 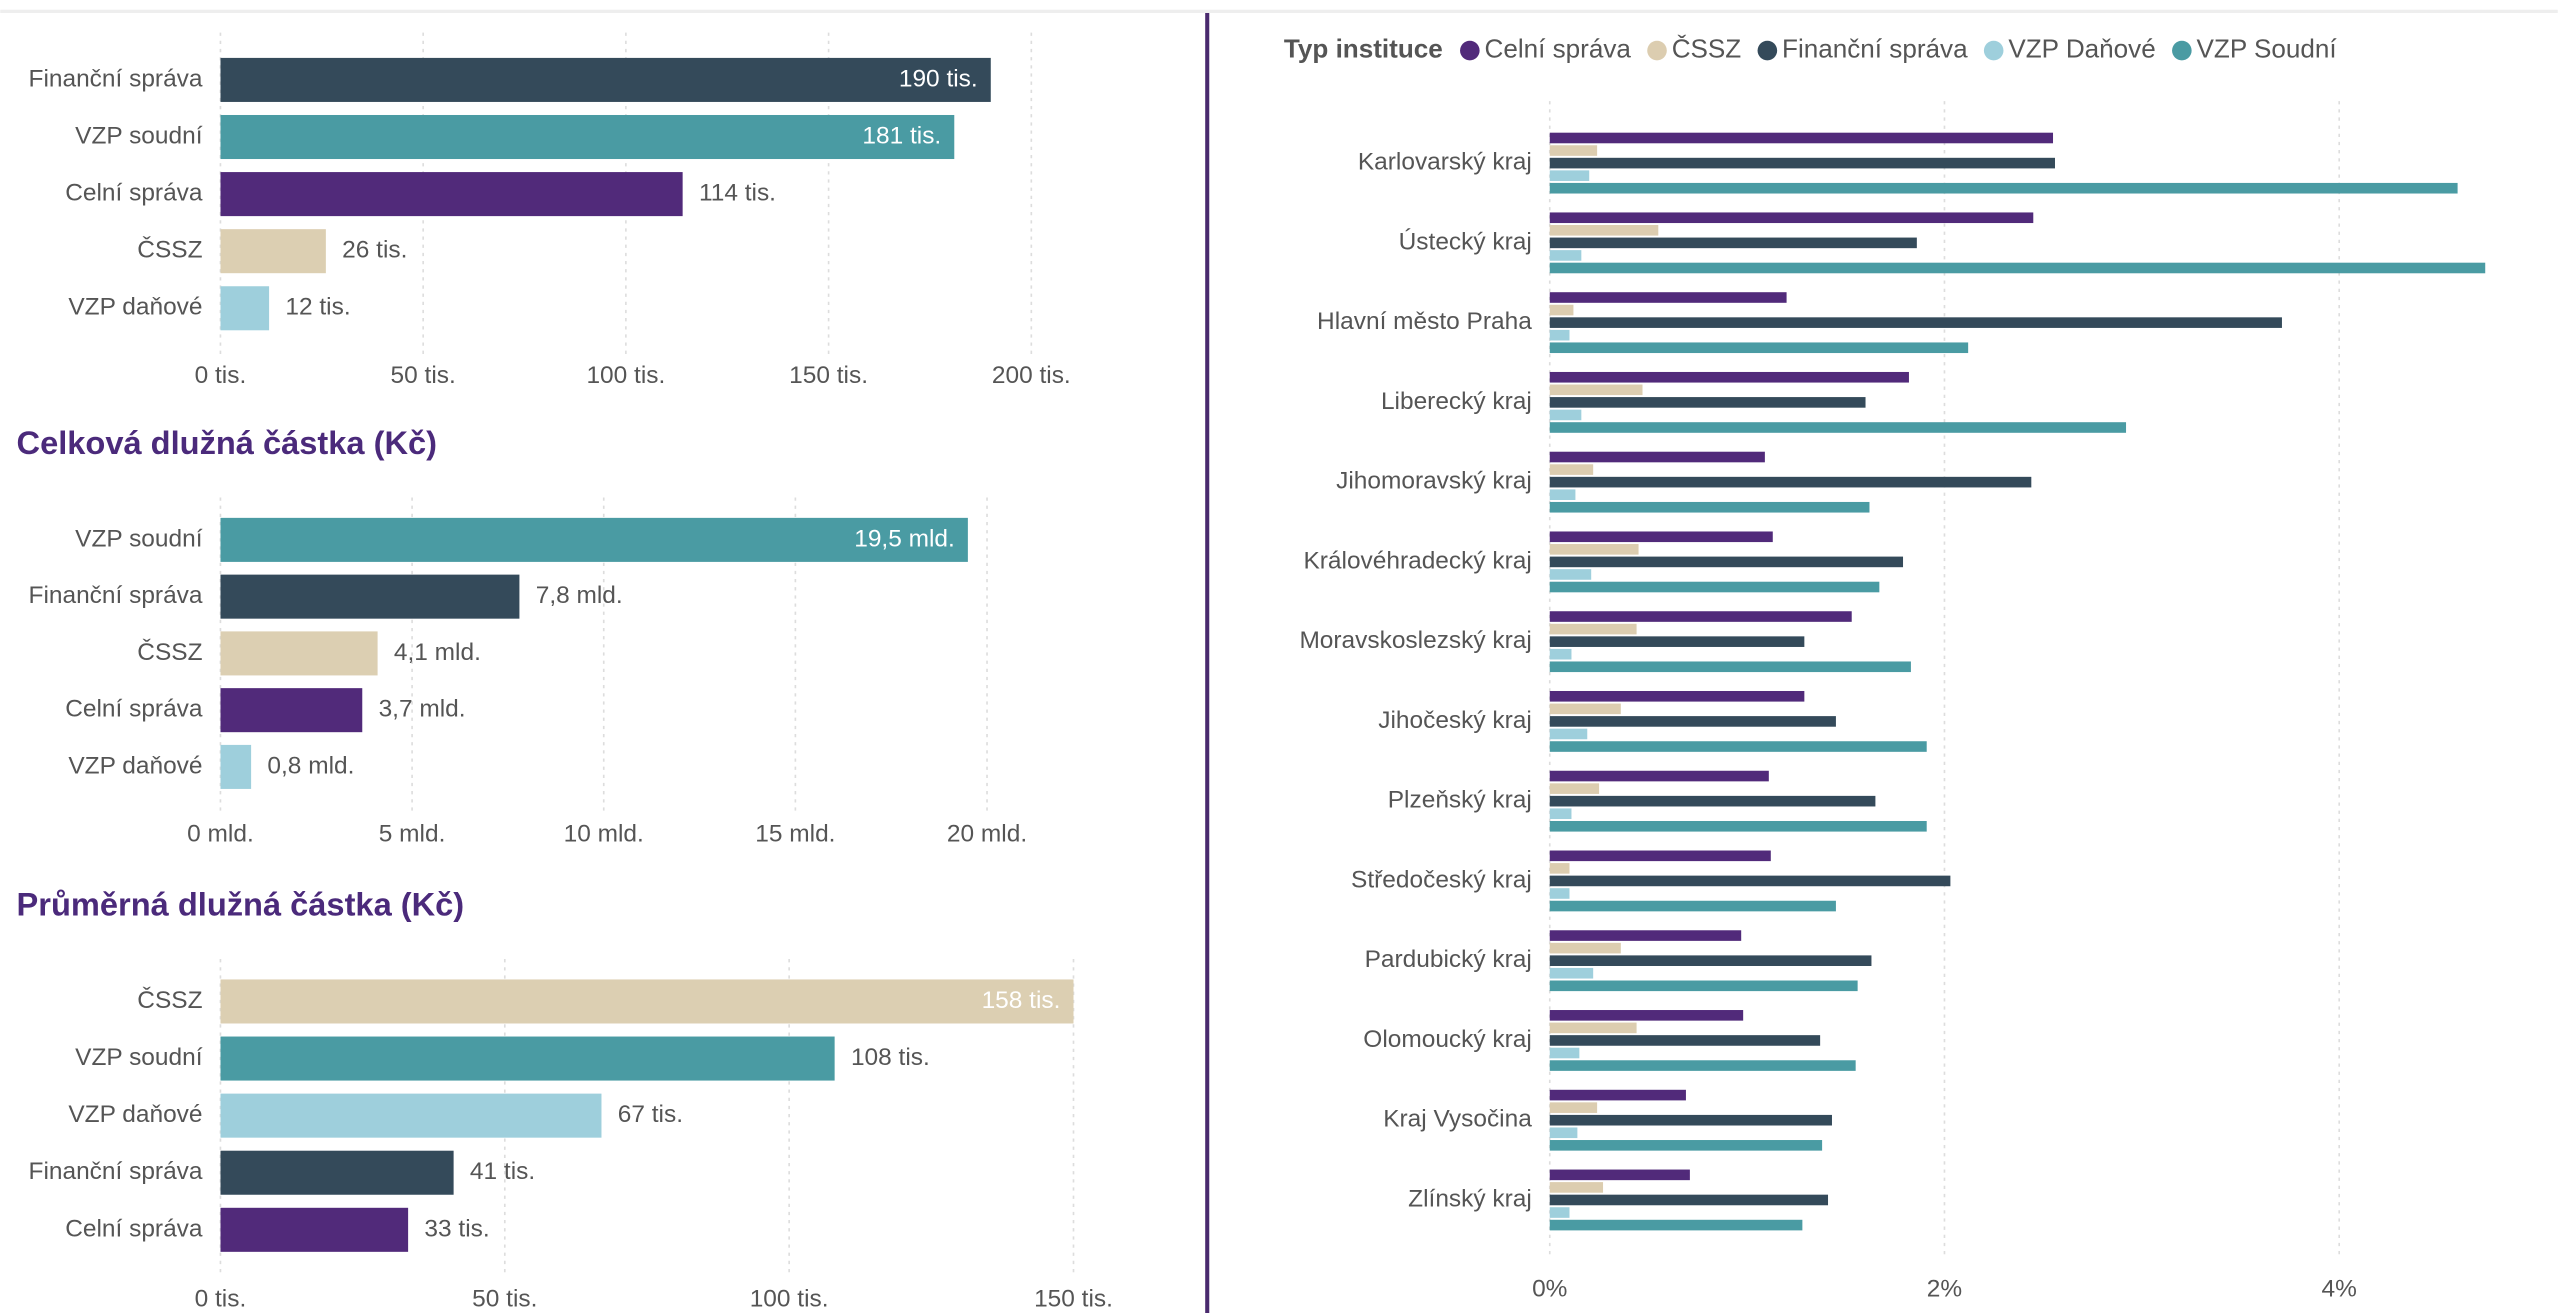 What do you see at coordinates (1465, 241) in the screenshot?
I see `category-label: Ústecký kraj` at bounding box center [1465, 241].